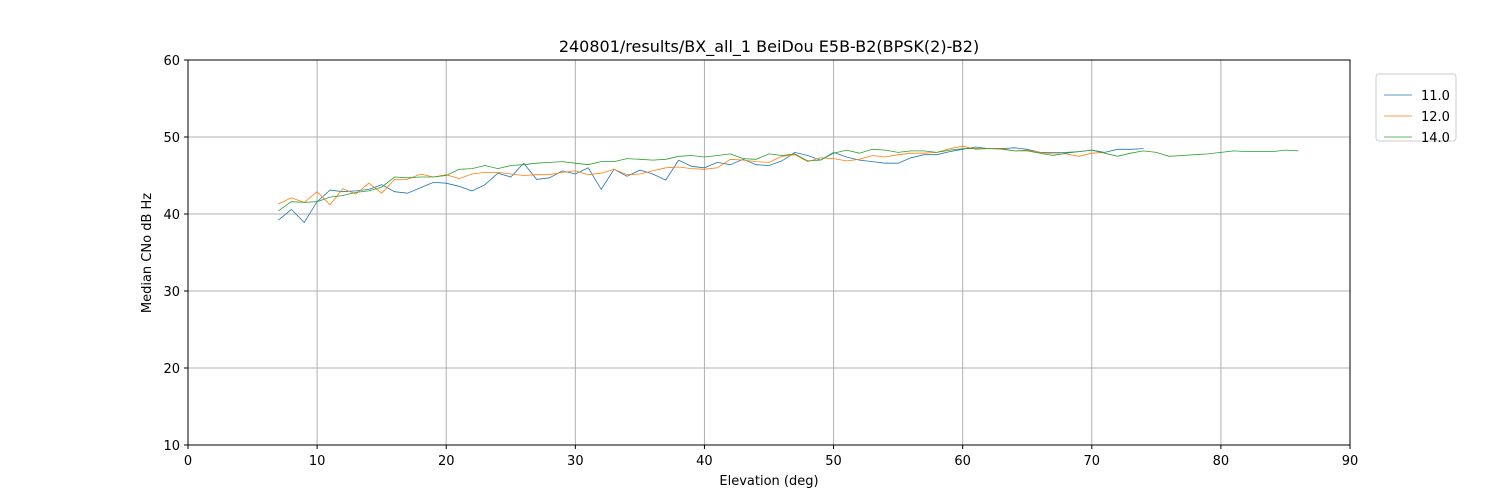  I want to click on series-line-14.0, so click(788, 180).